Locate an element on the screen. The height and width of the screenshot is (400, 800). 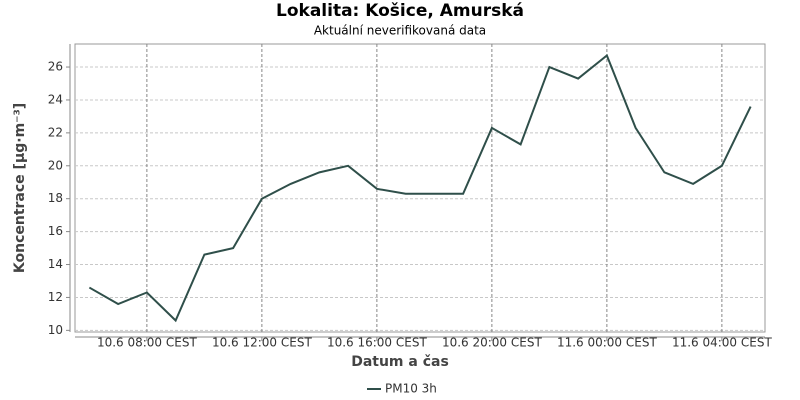
y-tick-label: 24 is located at coordinates (55, 99).